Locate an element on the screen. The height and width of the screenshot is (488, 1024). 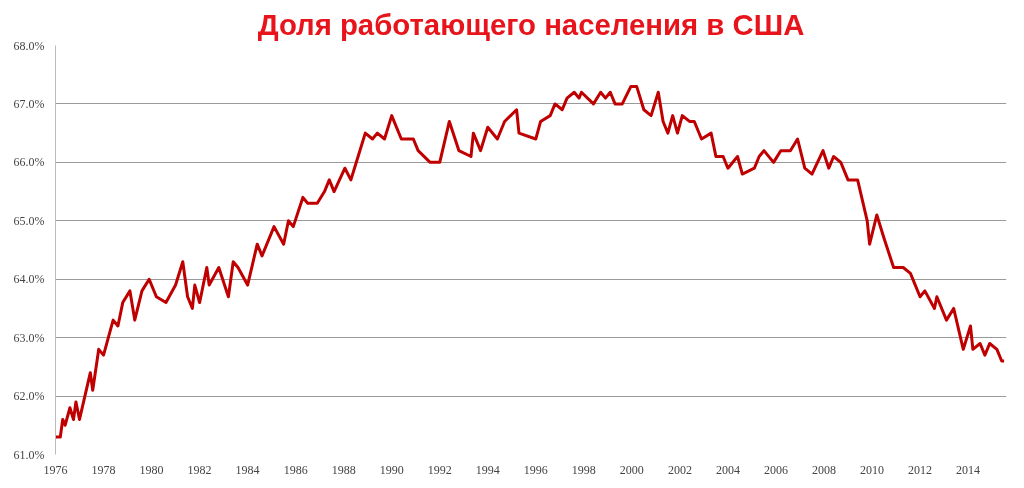
x-tick-label: 2006 is located at coordinates (775, 469).